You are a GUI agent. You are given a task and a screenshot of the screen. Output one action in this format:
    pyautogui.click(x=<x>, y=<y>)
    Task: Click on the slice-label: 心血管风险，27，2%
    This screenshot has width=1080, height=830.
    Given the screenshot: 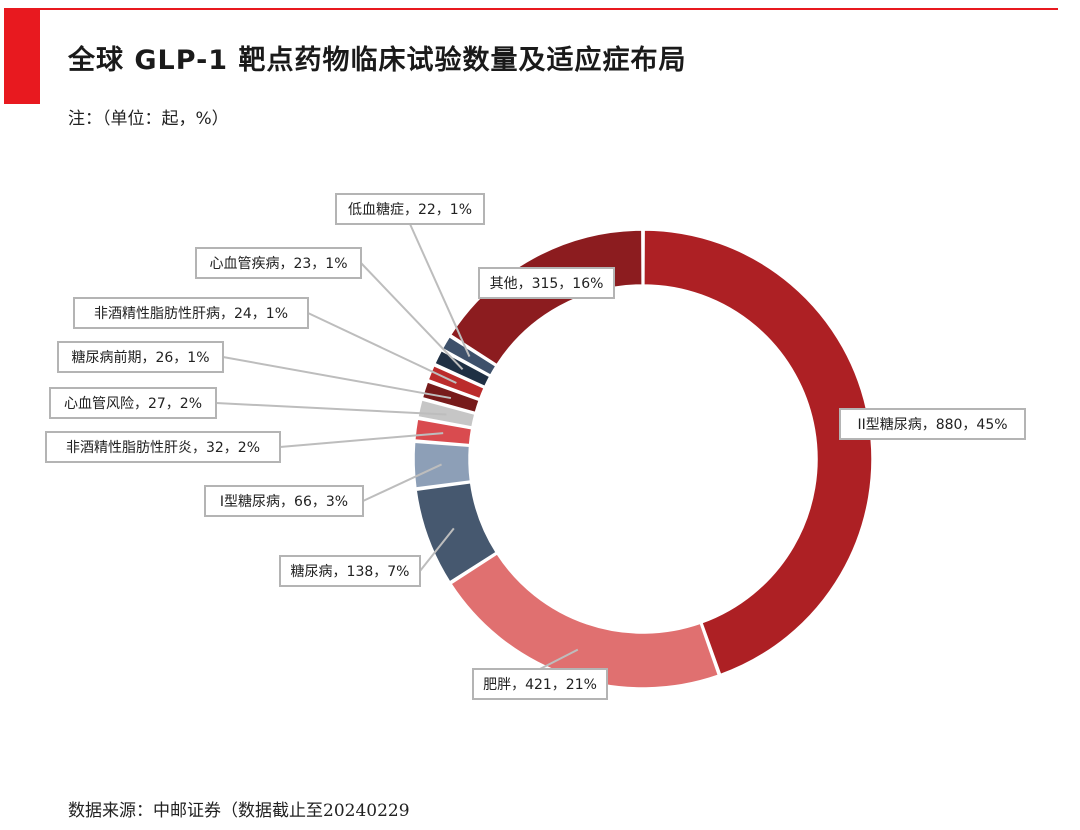 What is the action you would take?
    pyautogui.click(x=133, y=403)
    